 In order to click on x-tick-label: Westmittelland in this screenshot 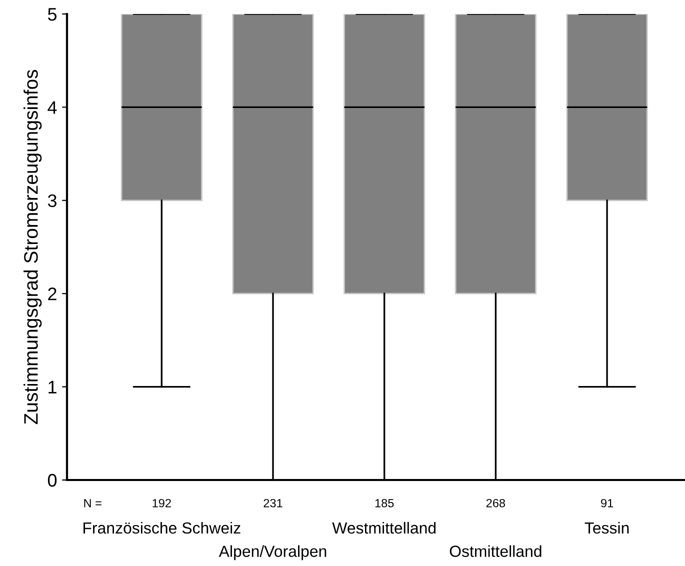, I will do `click(384, 528)`.